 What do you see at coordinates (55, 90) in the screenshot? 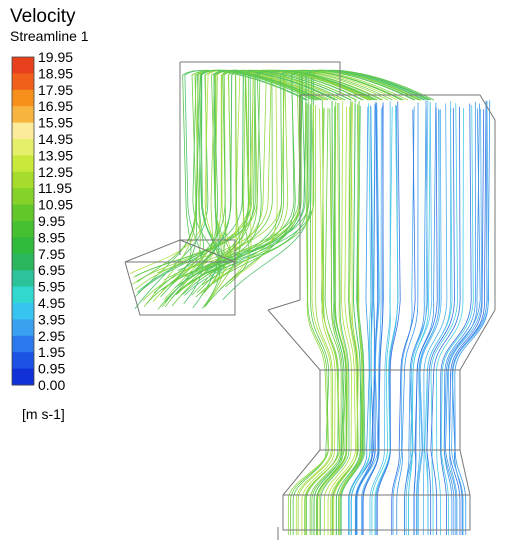
I see `legend-label: 17.95` at bounding box center [55, 90].